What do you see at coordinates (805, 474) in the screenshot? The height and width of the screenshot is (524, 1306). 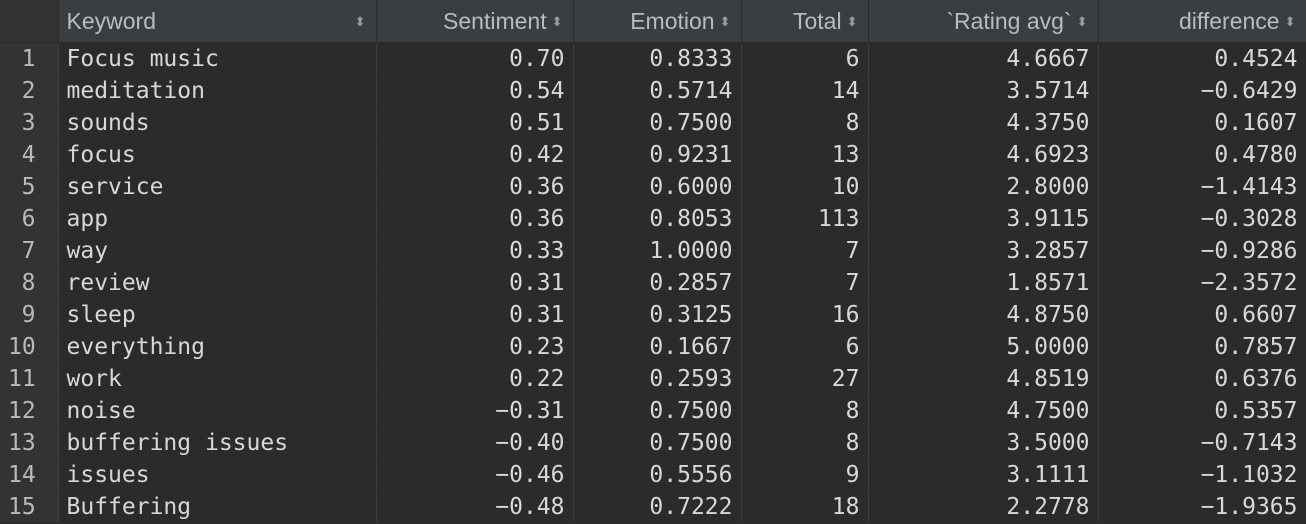 I see `cell-total: 9` at bounding box center [805, 474].